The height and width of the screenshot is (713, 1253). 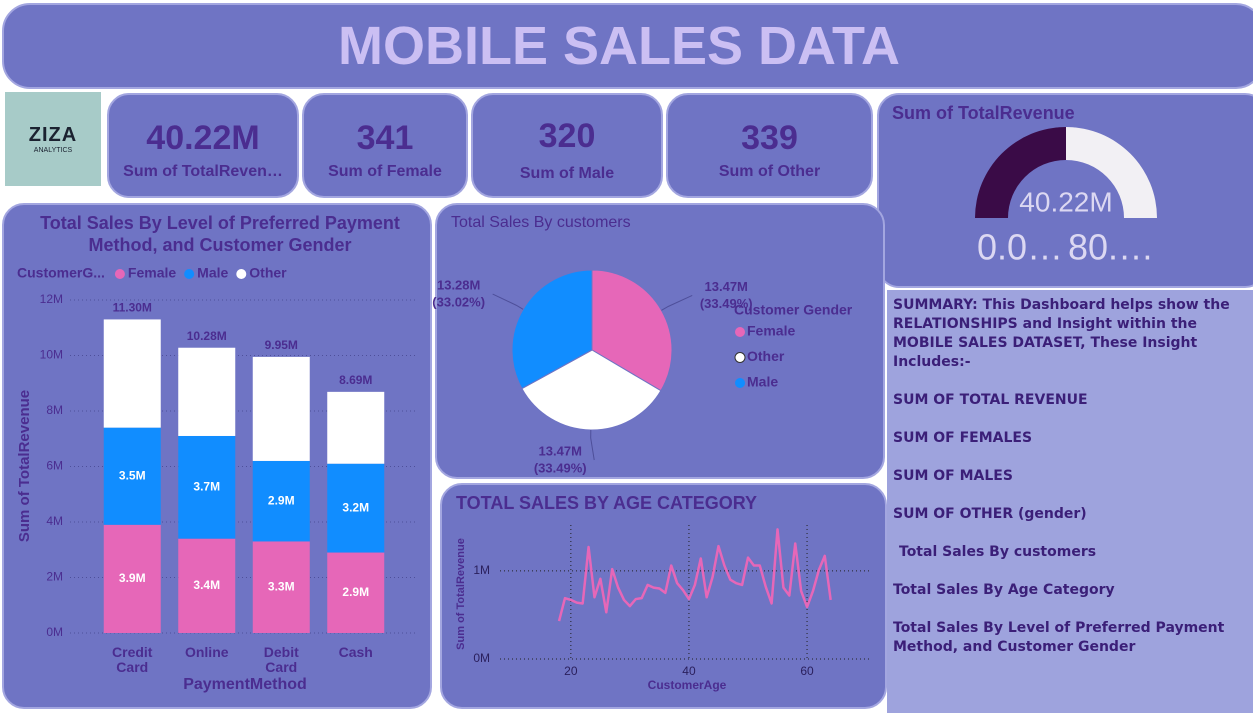 I want to click on y-tick-label: 1M, so click(x=481, y=570).